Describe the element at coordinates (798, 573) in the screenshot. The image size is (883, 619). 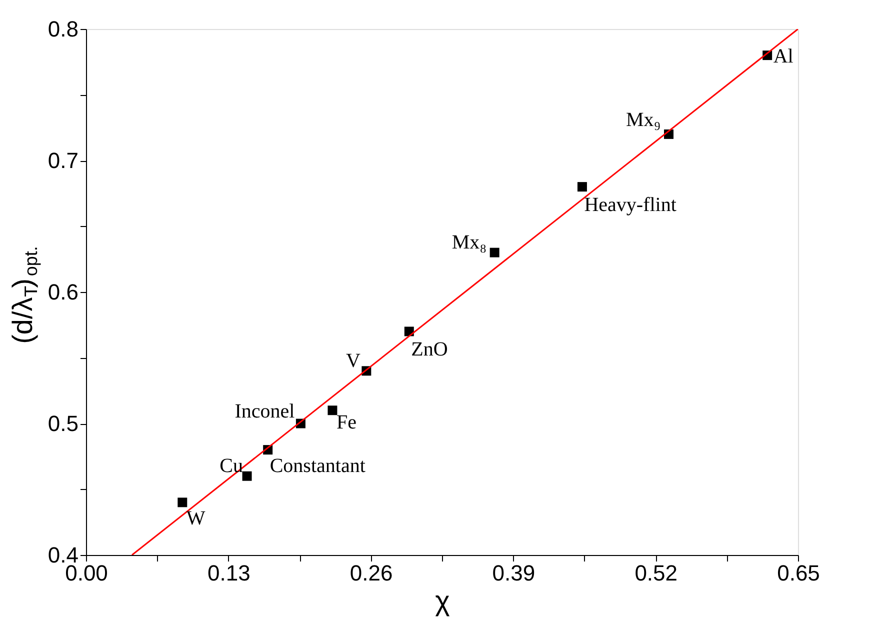
I see `x-tick-label: 0.65` at that location.